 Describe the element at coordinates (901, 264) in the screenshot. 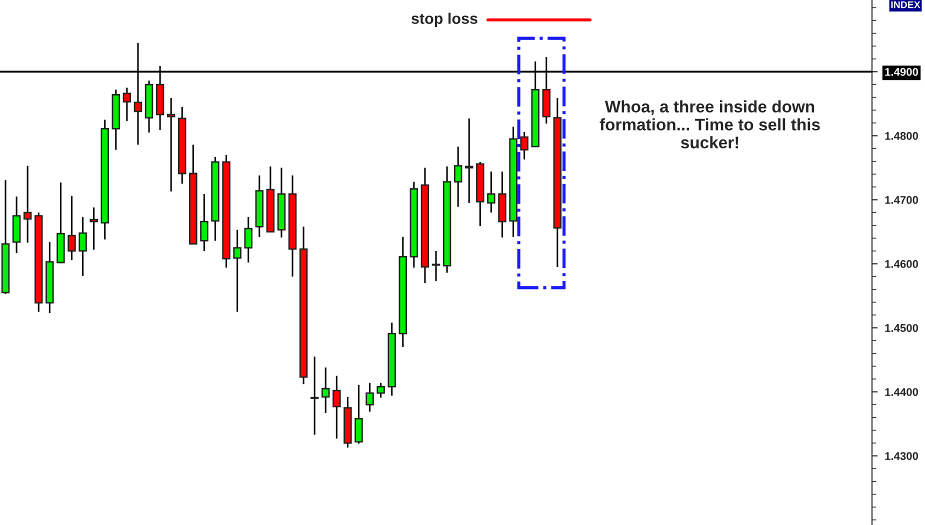

I see `y-tick-label: 1.4600` at that location.